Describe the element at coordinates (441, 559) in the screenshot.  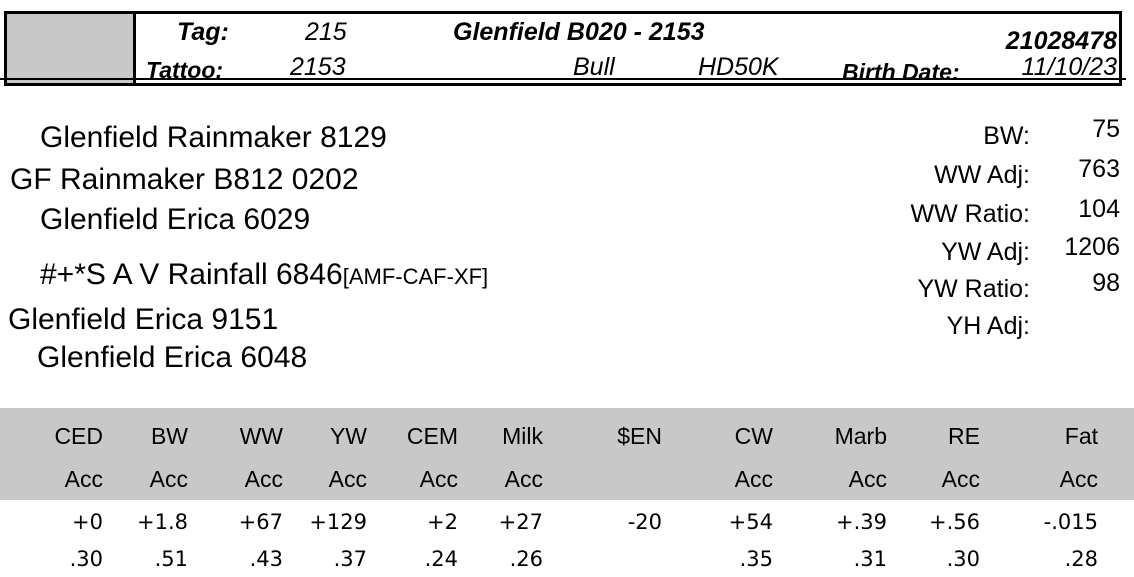
I see `epd-accuracy-cem: .24` at that location.